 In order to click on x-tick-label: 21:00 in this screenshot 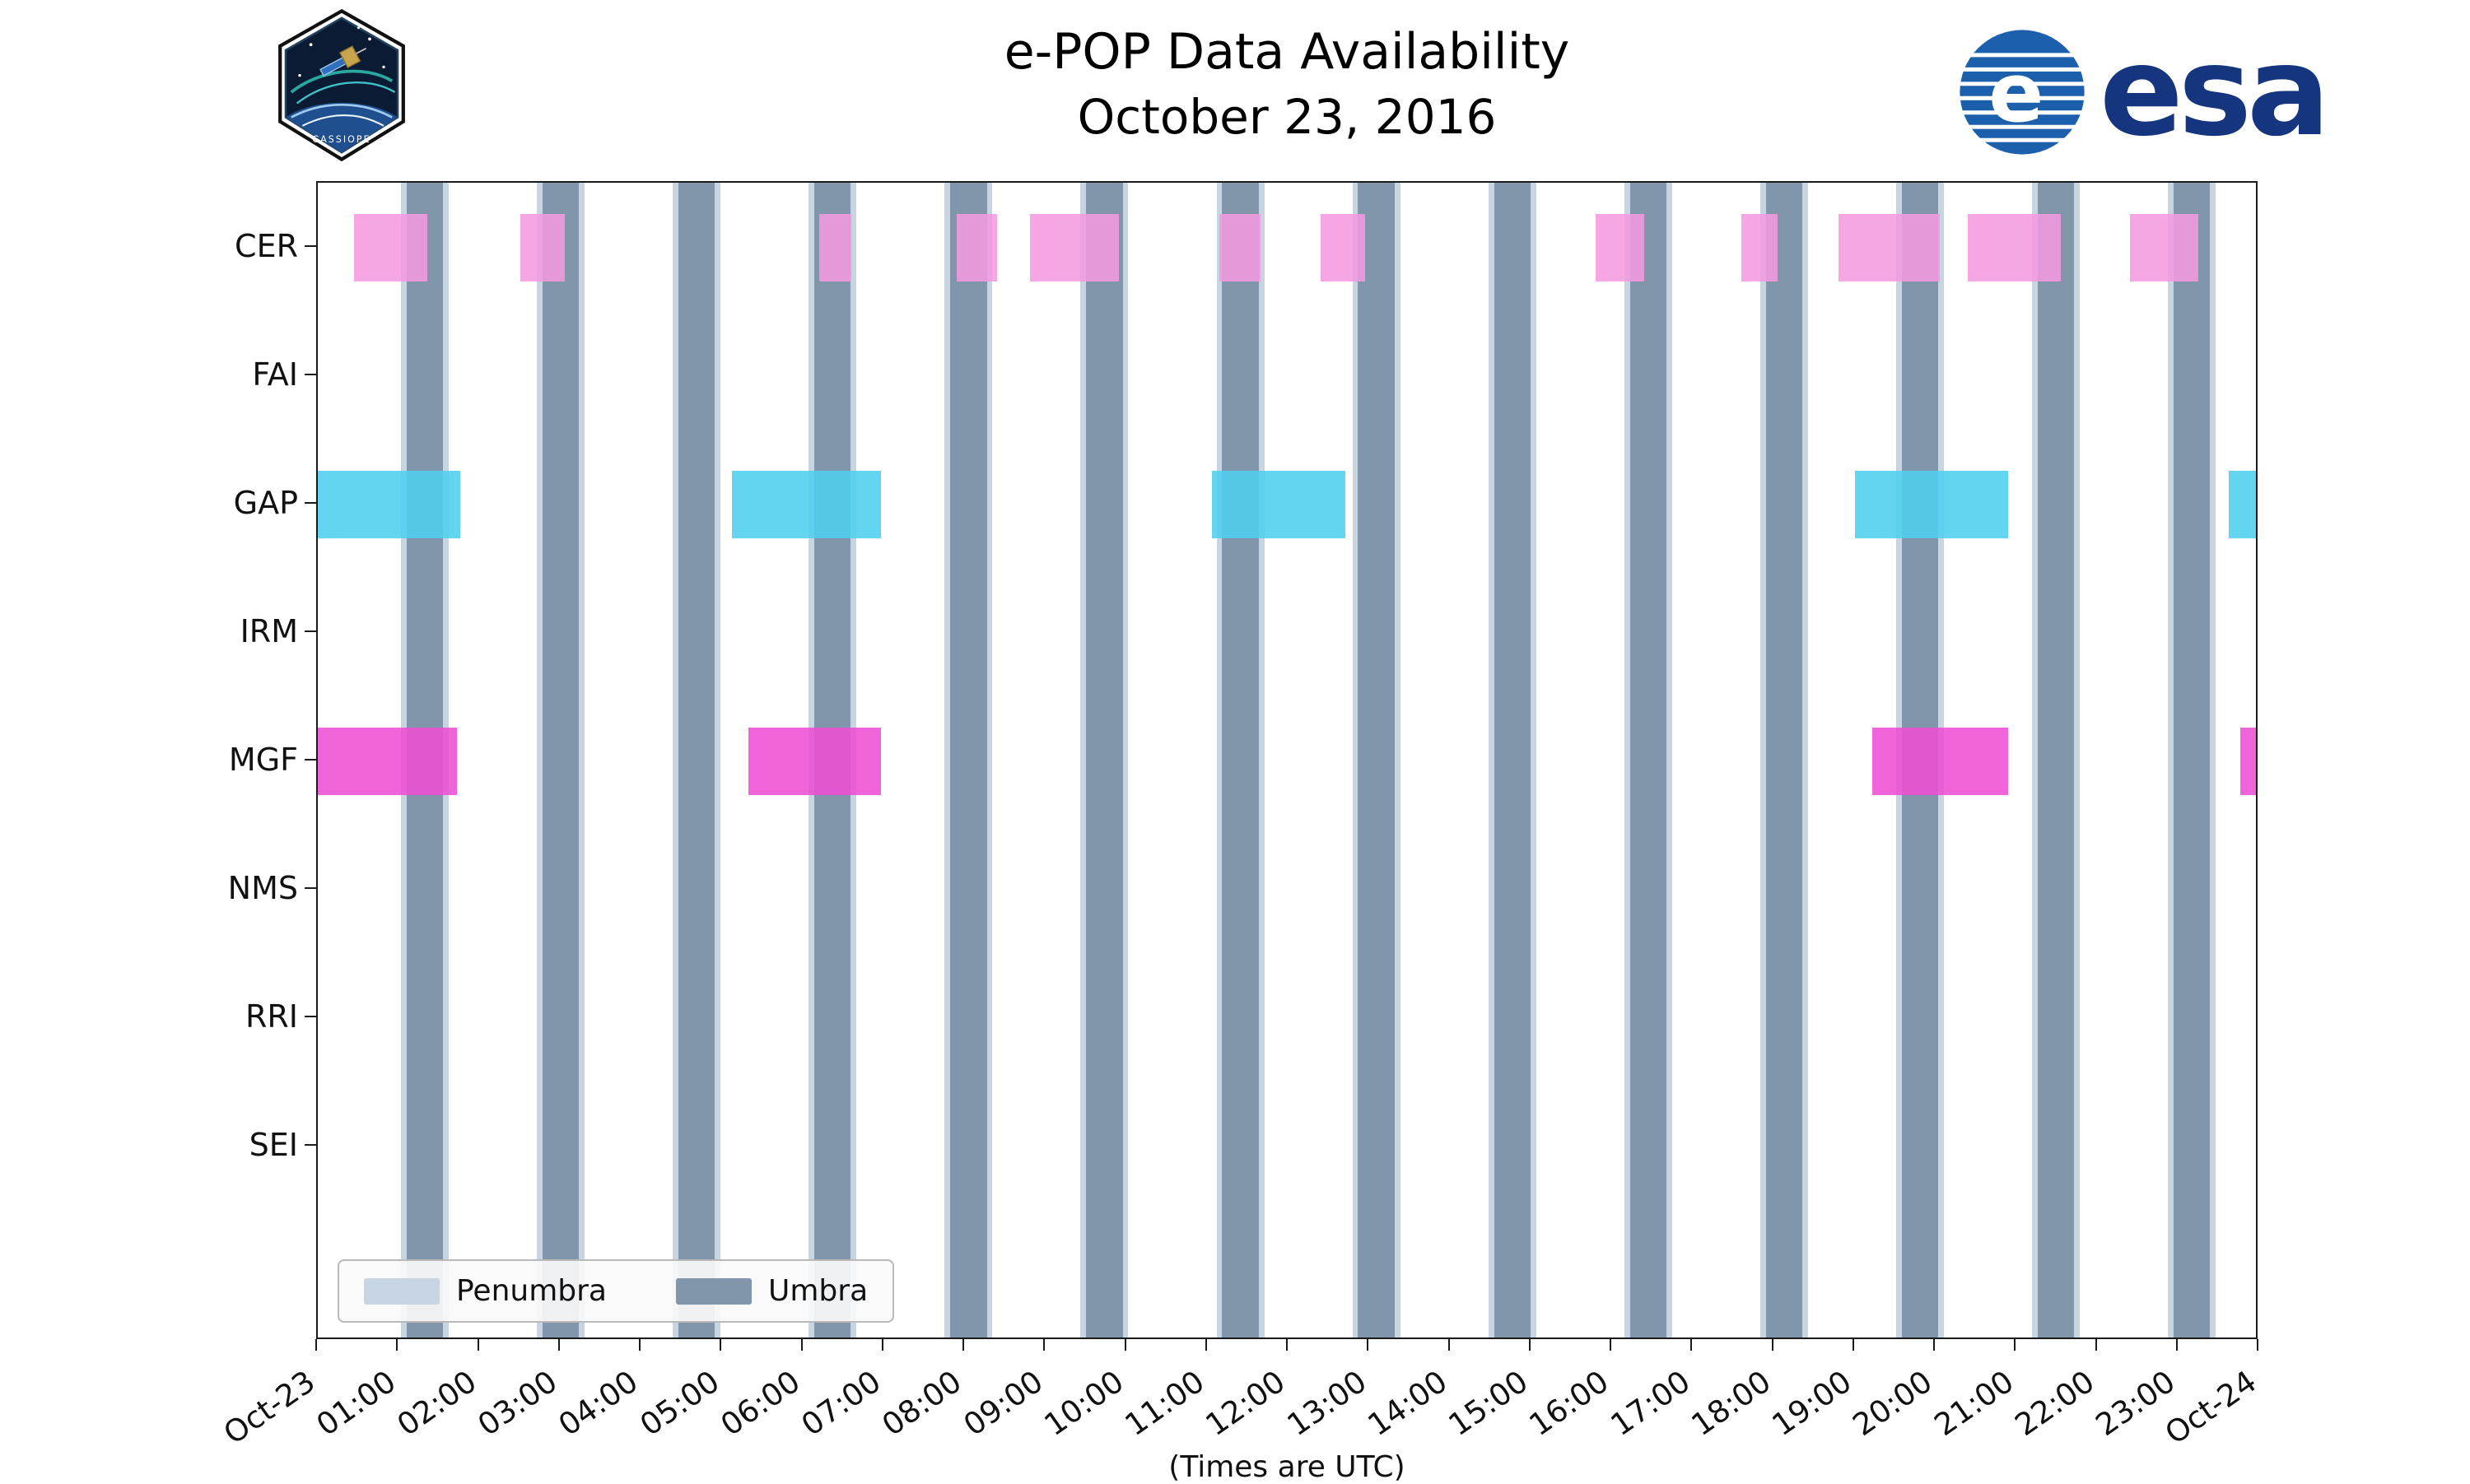, I will do `click(1973, 1403)`.